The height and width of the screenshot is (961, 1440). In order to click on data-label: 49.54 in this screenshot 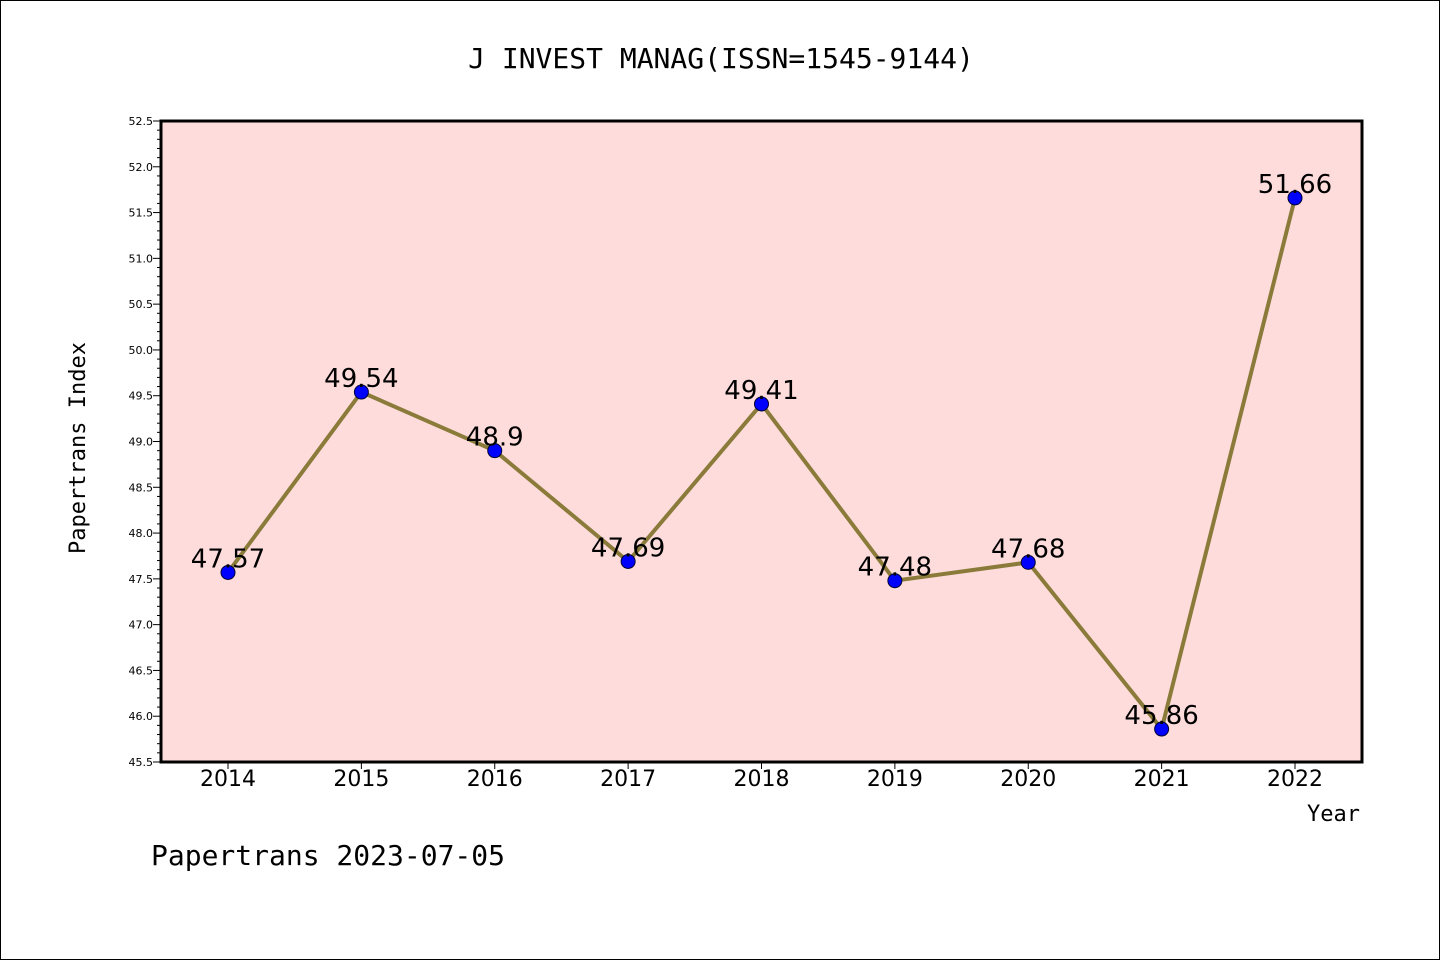, I will do `click(361, 379)`.